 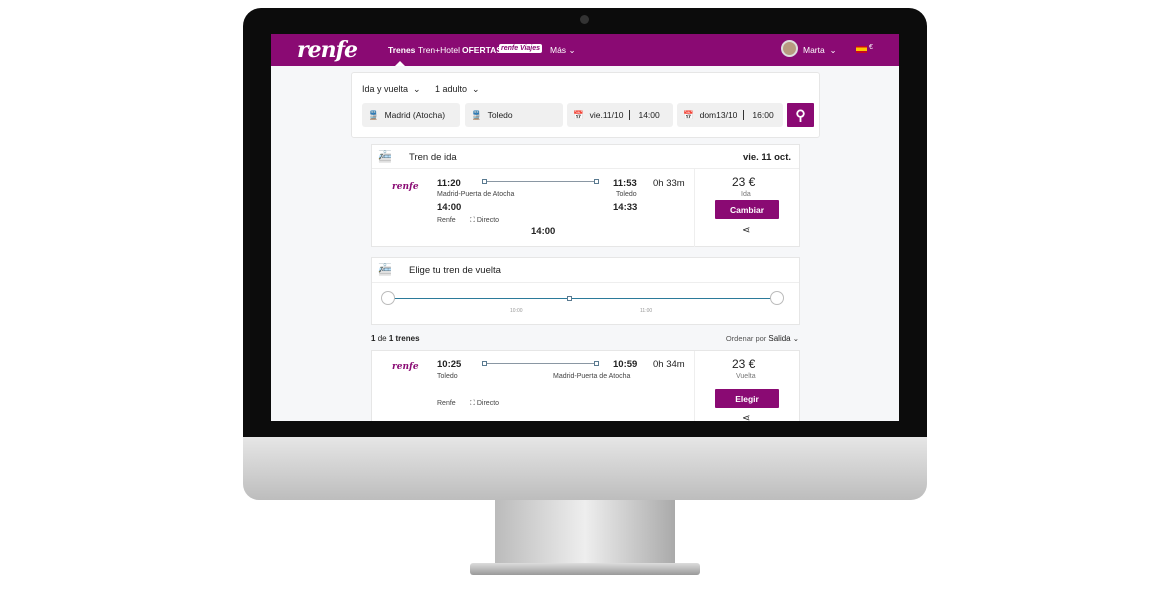 I want to click on results-count: 1 de 1 trenes, so click(x=395, y=338).